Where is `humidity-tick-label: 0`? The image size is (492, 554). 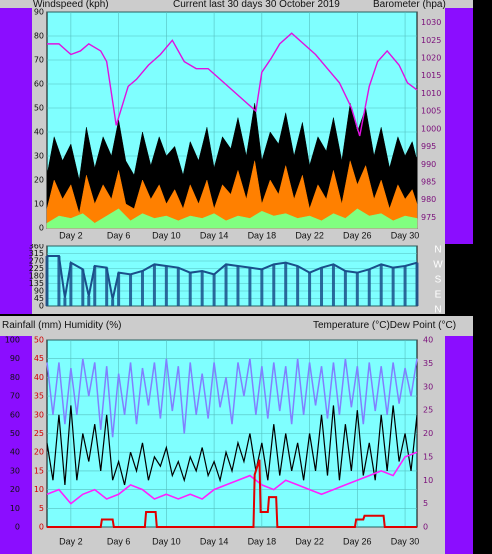
humidity-tick-label: 0 is located at coordinates (17, 527).